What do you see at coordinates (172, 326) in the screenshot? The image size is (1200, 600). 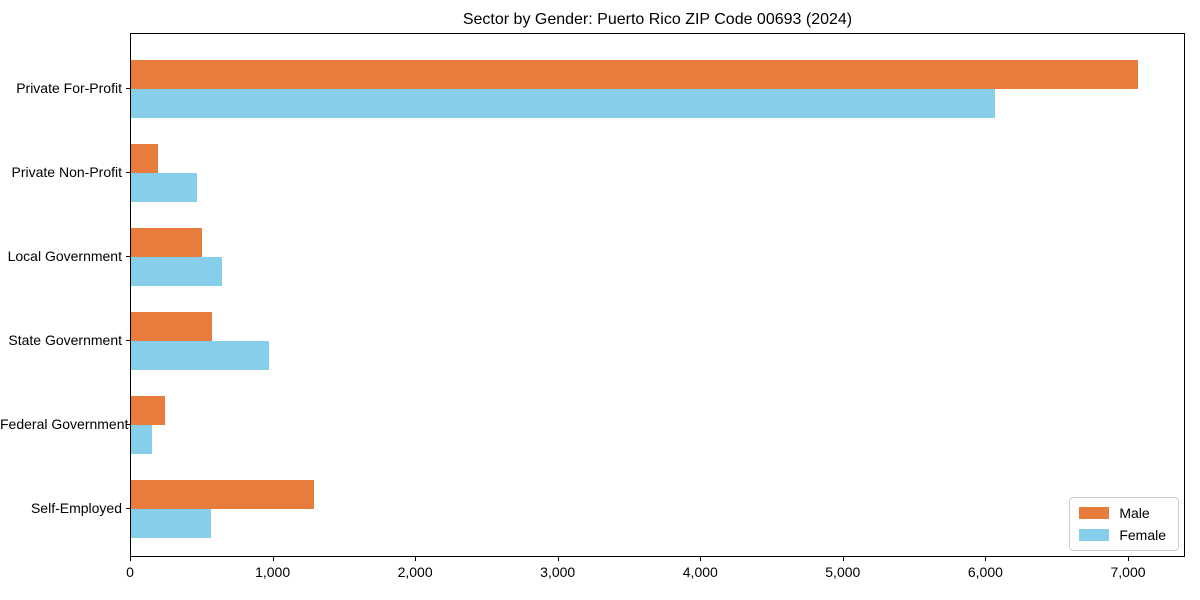 I see `bar-male-state-government` at bounding box center [172, 326].